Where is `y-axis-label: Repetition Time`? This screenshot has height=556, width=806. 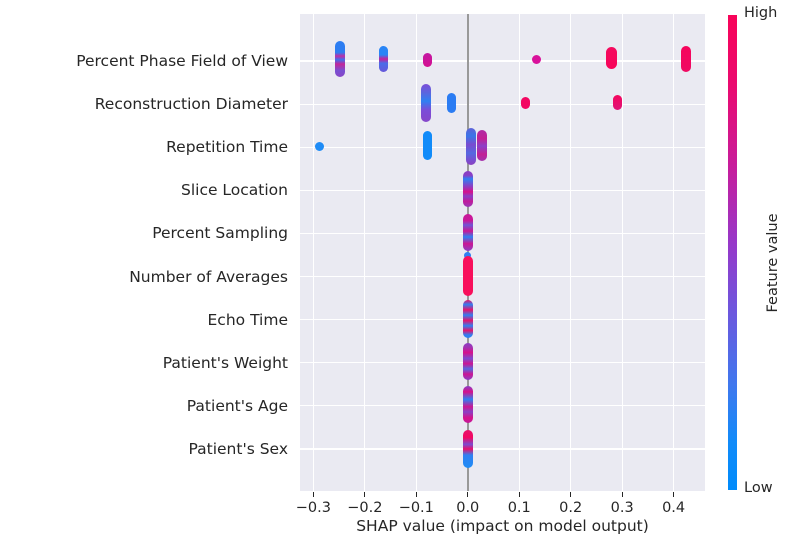 y-axis-label: Repetition Time is located at coordinates (227, 147).